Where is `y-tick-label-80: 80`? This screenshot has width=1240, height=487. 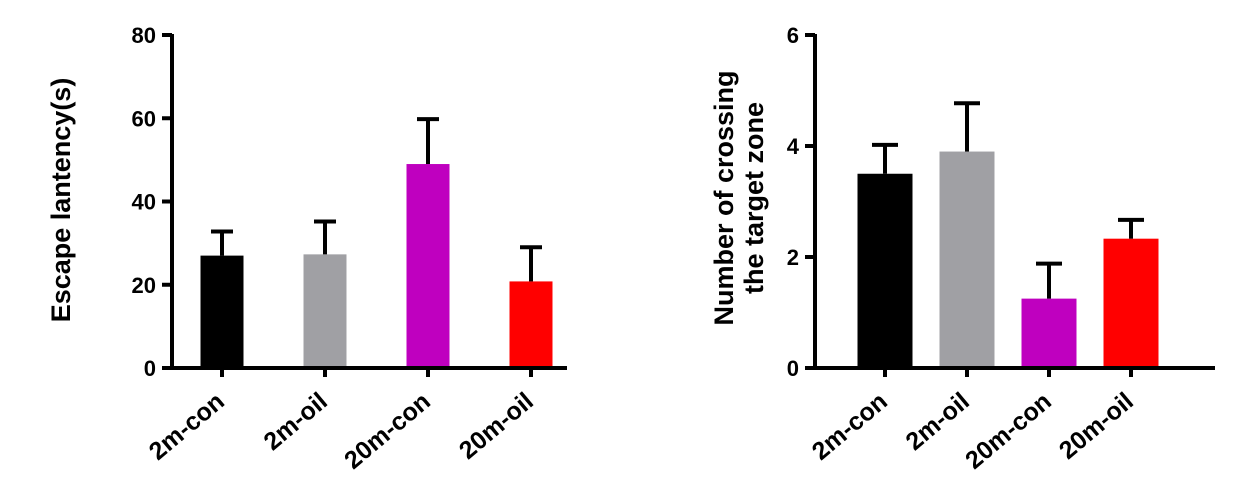 y-tick-label-80: 80 is located at coordinates (144, 35).